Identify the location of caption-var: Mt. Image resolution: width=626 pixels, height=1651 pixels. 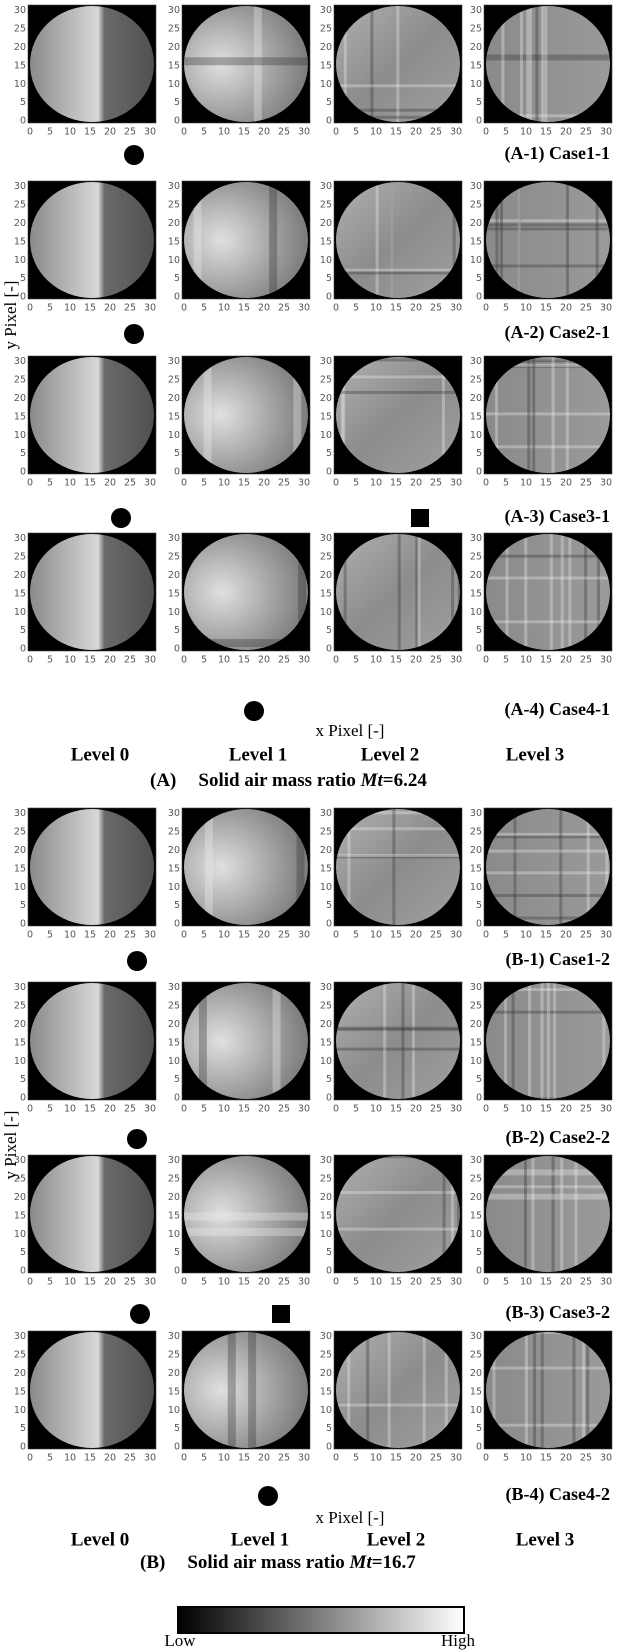
(372, 780).